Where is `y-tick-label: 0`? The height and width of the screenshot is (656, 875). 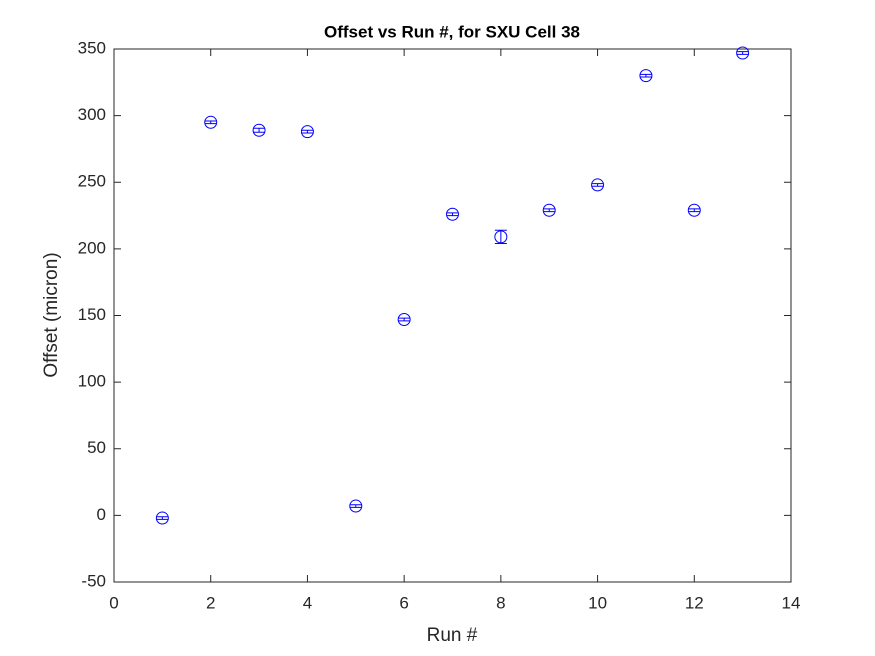 y-tick-label: 0 is located at coordinates (101, 514).